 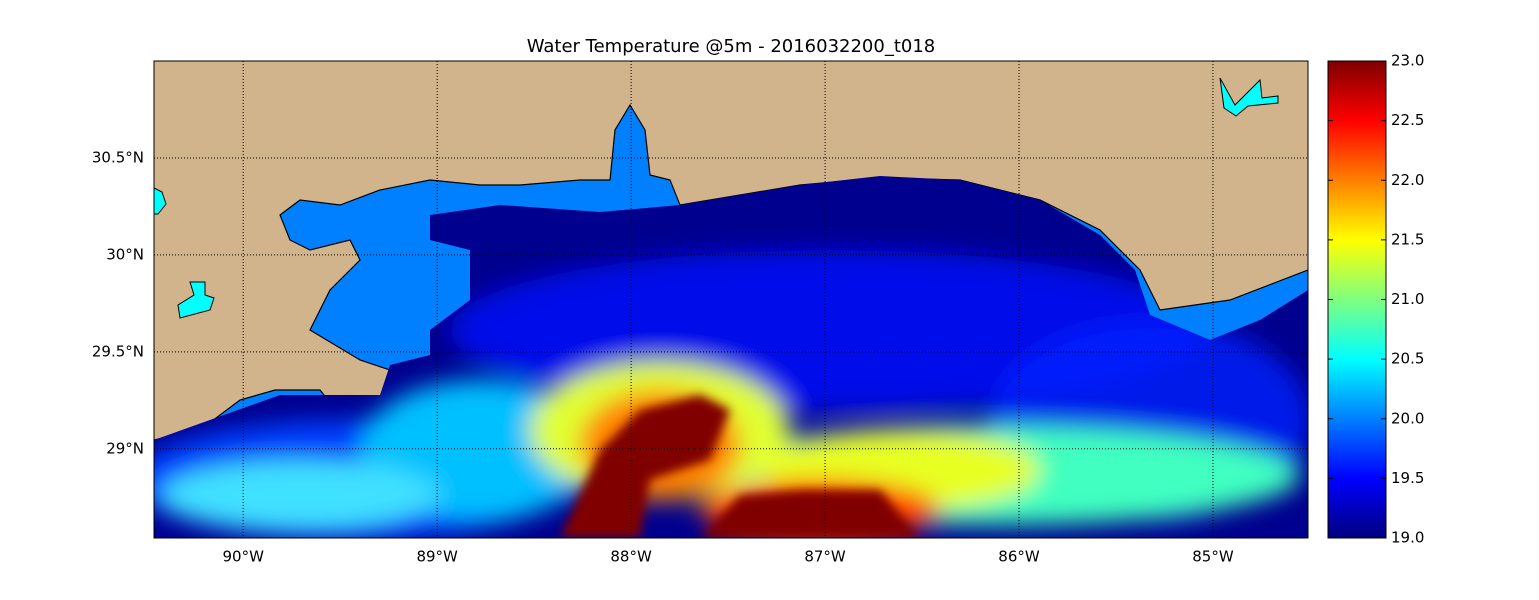 What do you see at coordinates (1357, 299) in the screenshot?
I see `colorbar` at bounding box center [1357, 299].